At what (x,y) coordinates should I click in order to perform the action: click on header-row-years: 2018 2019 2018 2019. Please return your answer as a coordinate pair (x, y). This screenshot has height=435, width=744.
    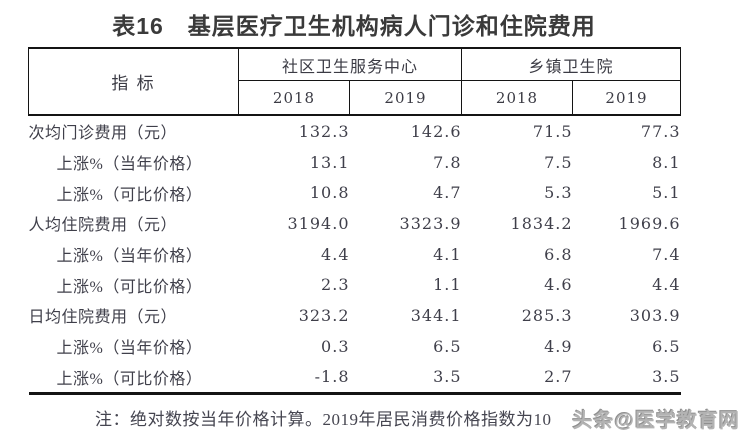
    Looking at the image, I should click on (355, 98).